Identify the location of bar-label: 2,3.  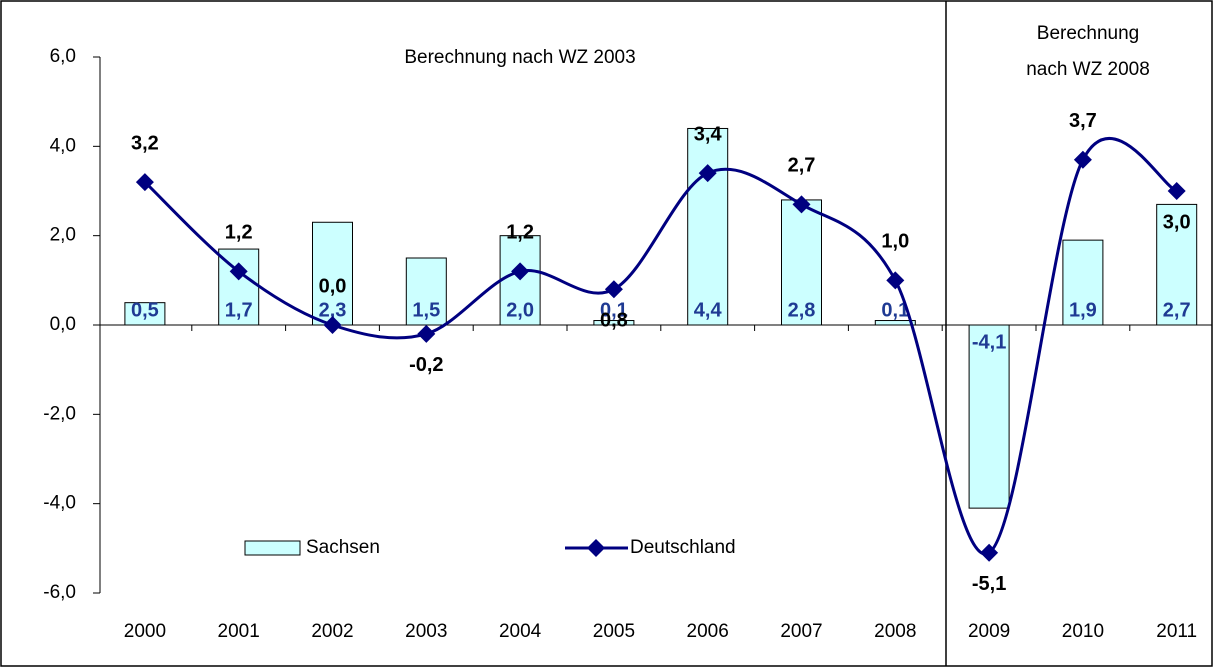
(333, 310).